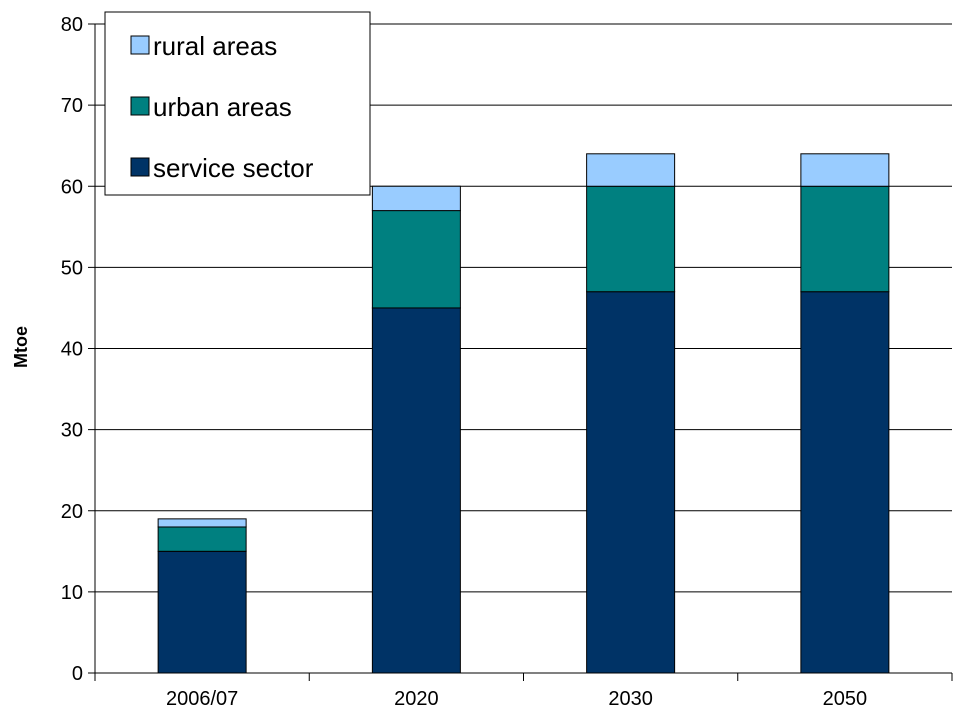 Image resolution: width=967 pixels, height=717 pixels. I want to click on bar-rural-areas-2030, so click(631, 170).